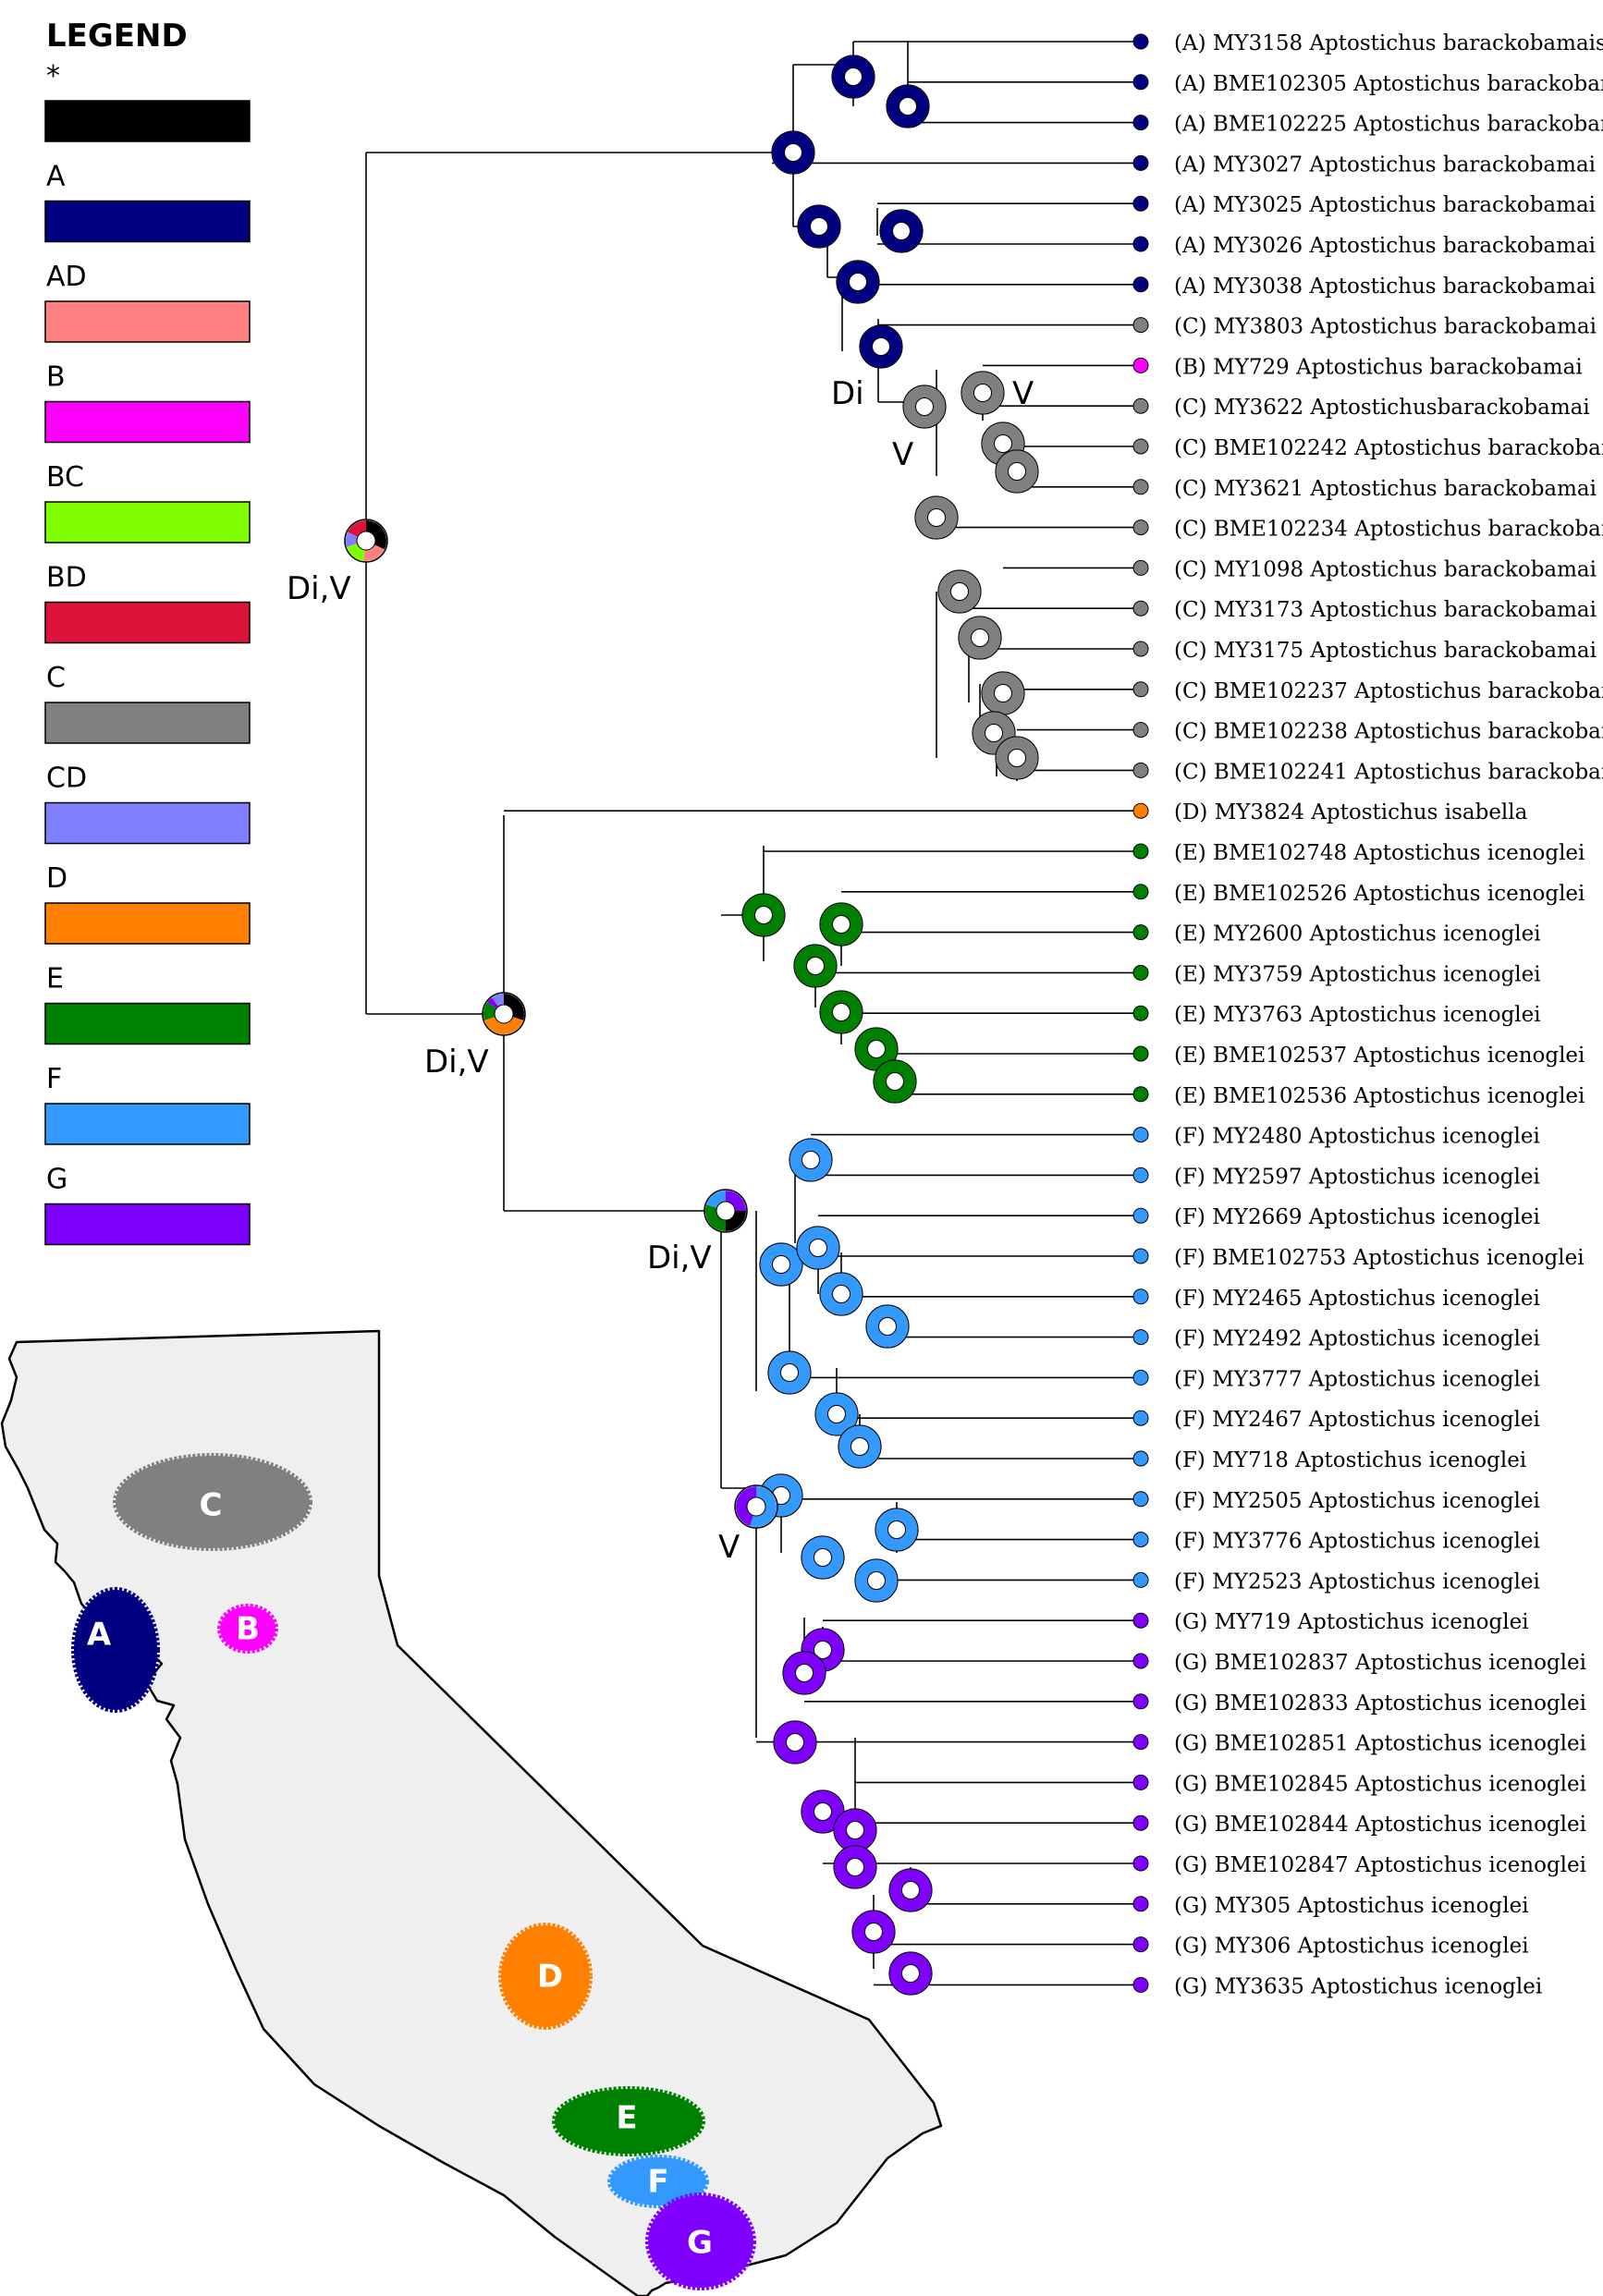 The height and width of the screenshot is (2296, 1603). Describe the element at coordinates (211, 1506) in the screenshot. I see `map-region-label: C` at that location.